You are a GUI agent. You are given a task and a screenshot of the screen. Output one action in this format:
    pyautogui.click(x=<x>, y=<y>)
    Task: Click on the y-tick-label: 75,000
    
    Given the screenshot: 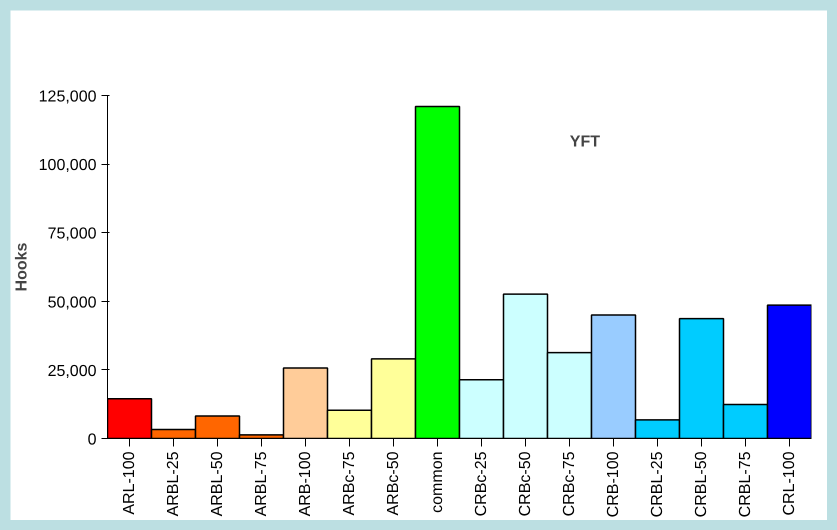 What is the action you would take?
    pyautogui.click(x=72, y=234)
    